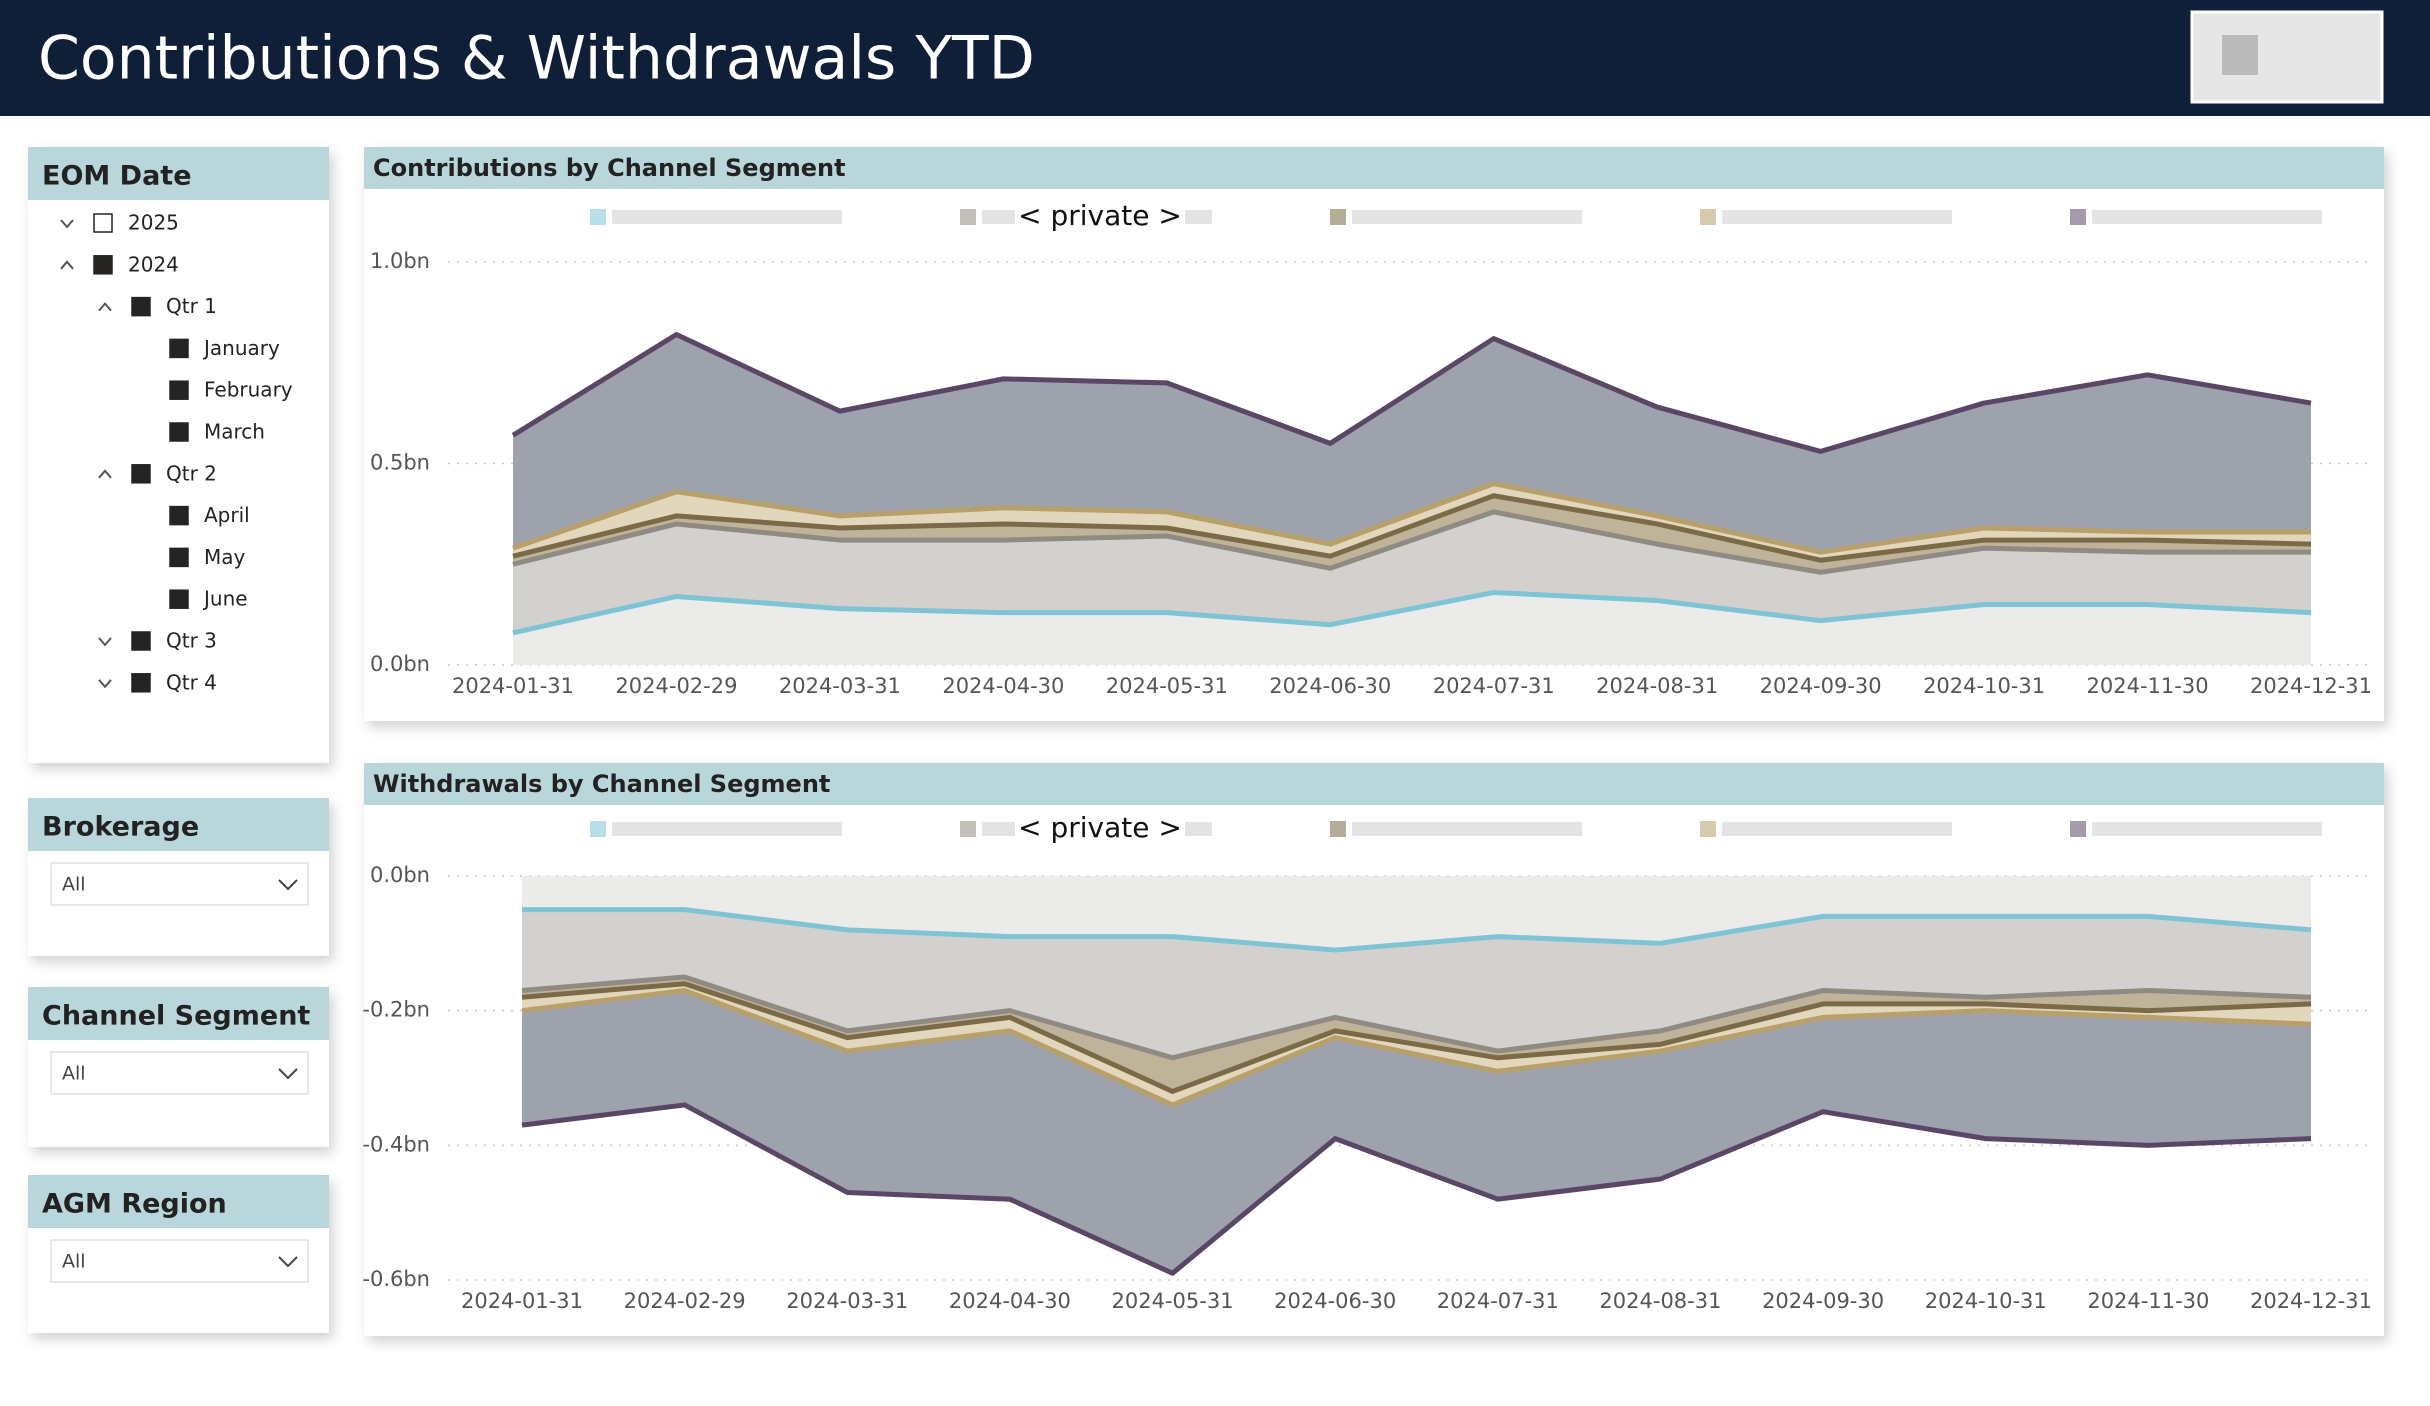 Image resolution: width=2430 pixels, height=1406 pixels. What do you see at coordinates (400, 261) in the screenshot?
I see `y-tick-label: 1.0bn` at bounding box center [400, 261].